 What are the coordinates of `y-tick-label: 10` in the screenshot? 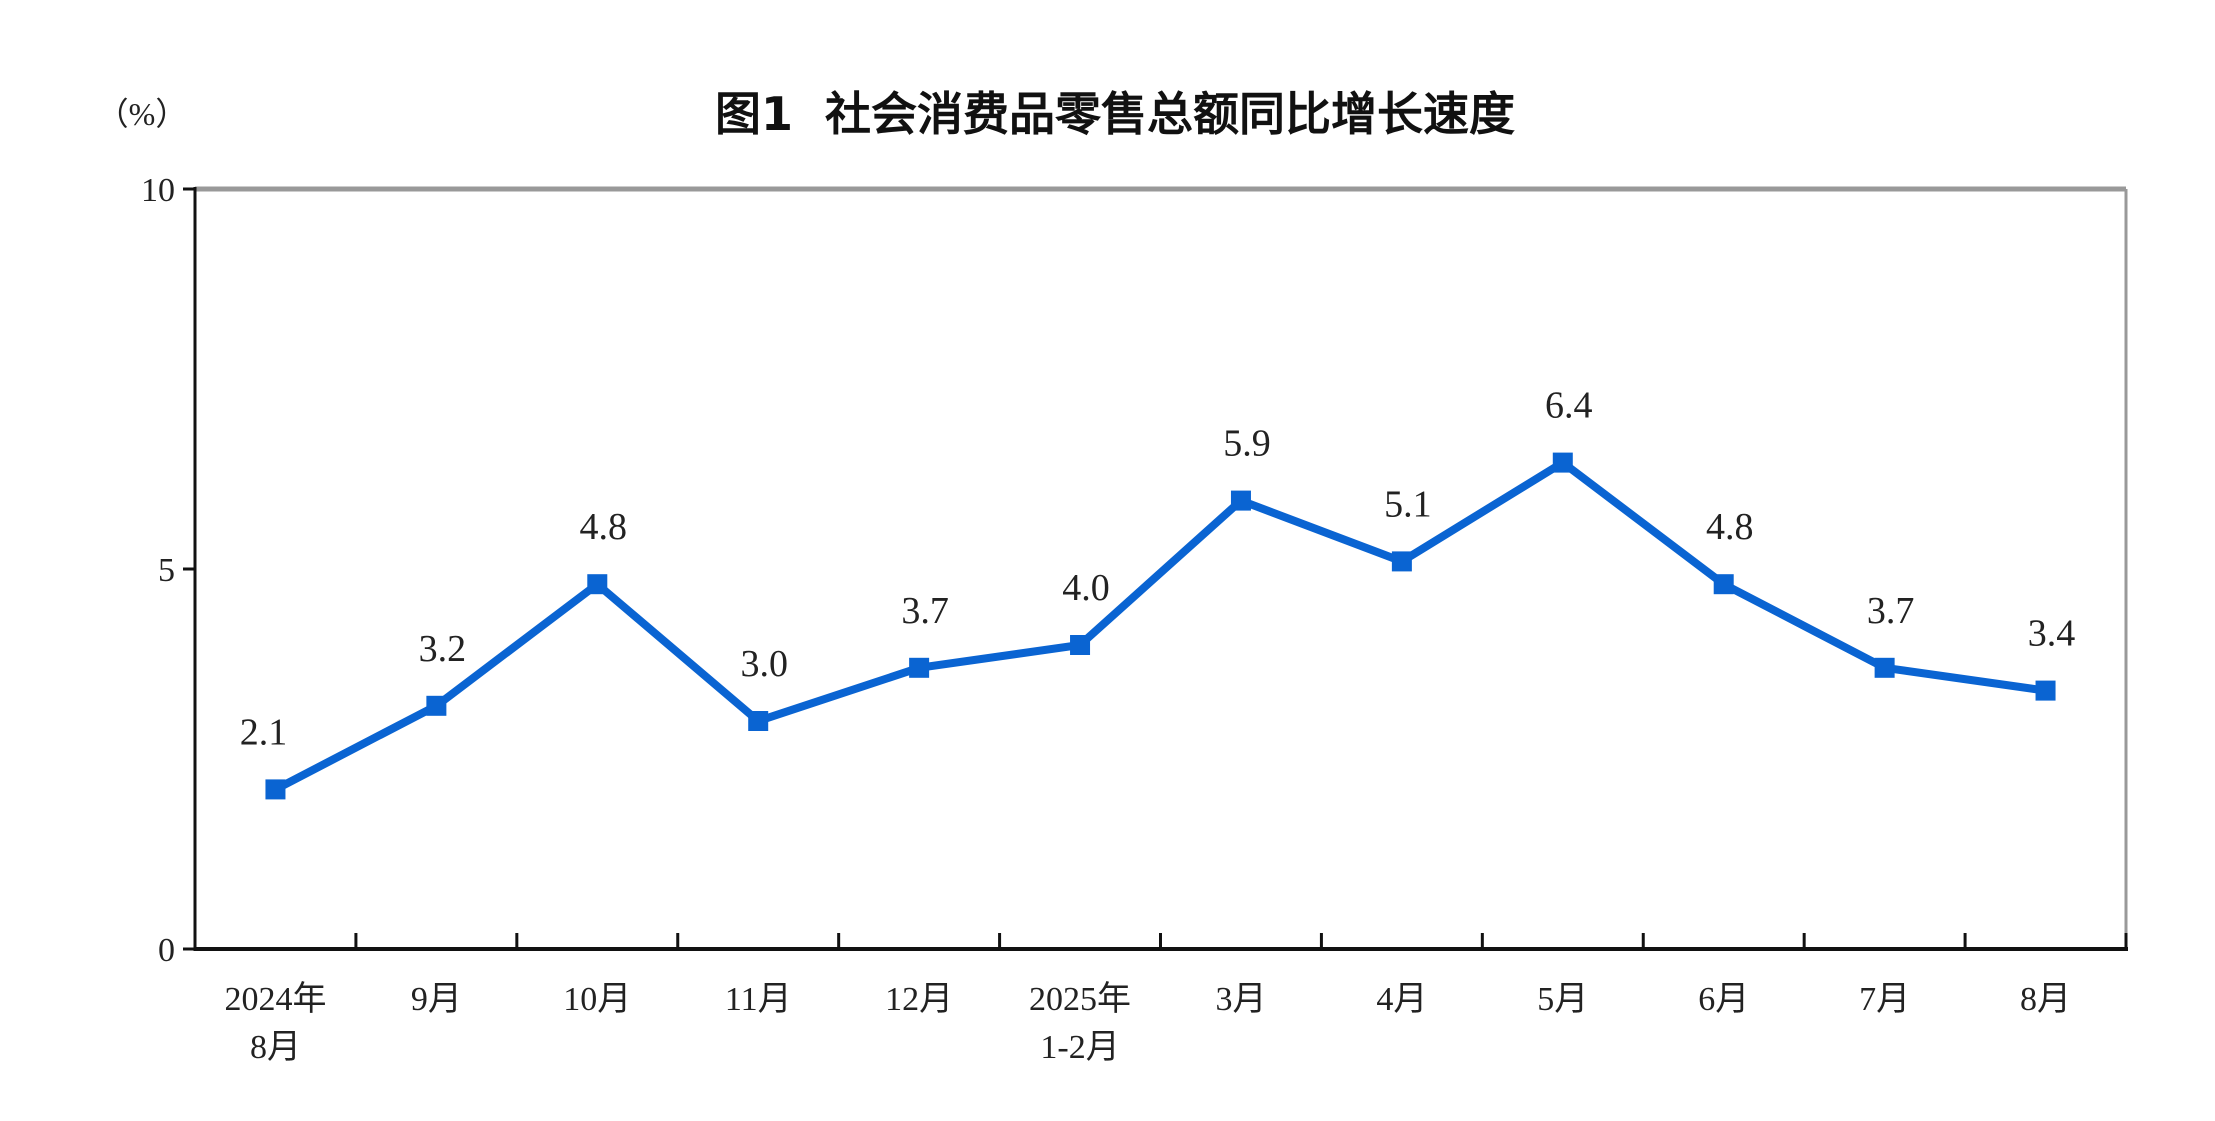 It's located at (158, 190).